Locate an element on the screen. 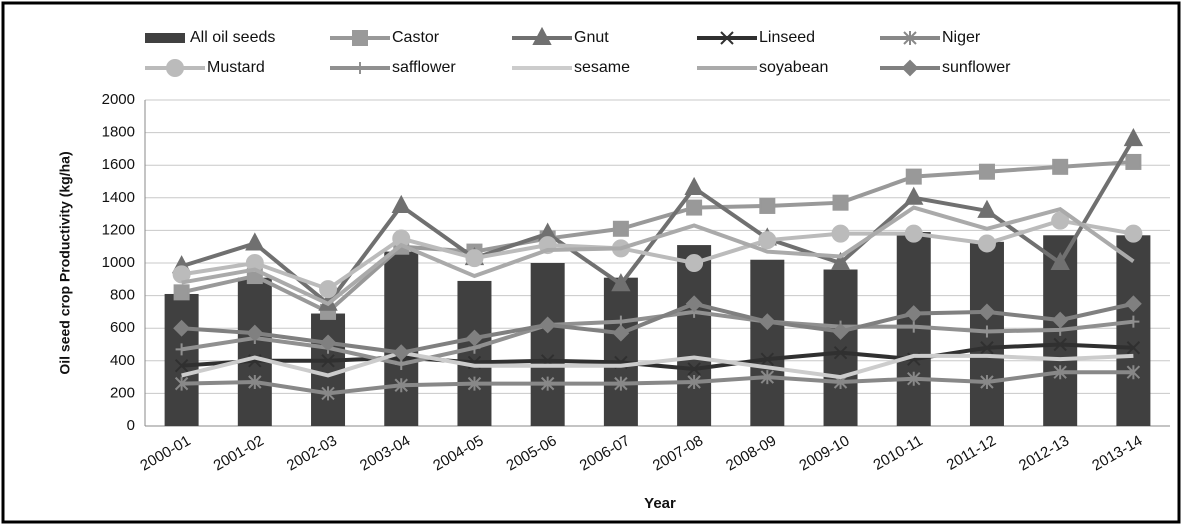 The image size is (1182, 525). legend-label: Niger is located at coordinates (961, 37).